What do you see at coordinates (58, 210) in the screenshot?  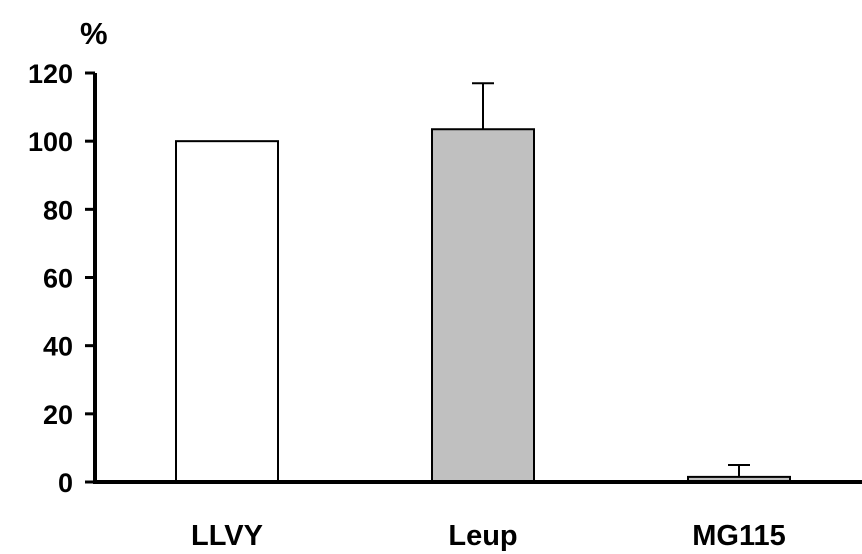 I see `y-tick-label-80: 80` at bounding box center [58, 210].